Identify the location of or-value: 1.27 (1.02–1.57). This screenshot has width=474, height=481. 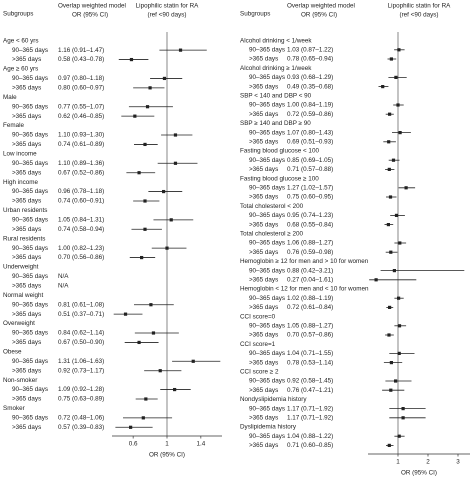
(310, 187).